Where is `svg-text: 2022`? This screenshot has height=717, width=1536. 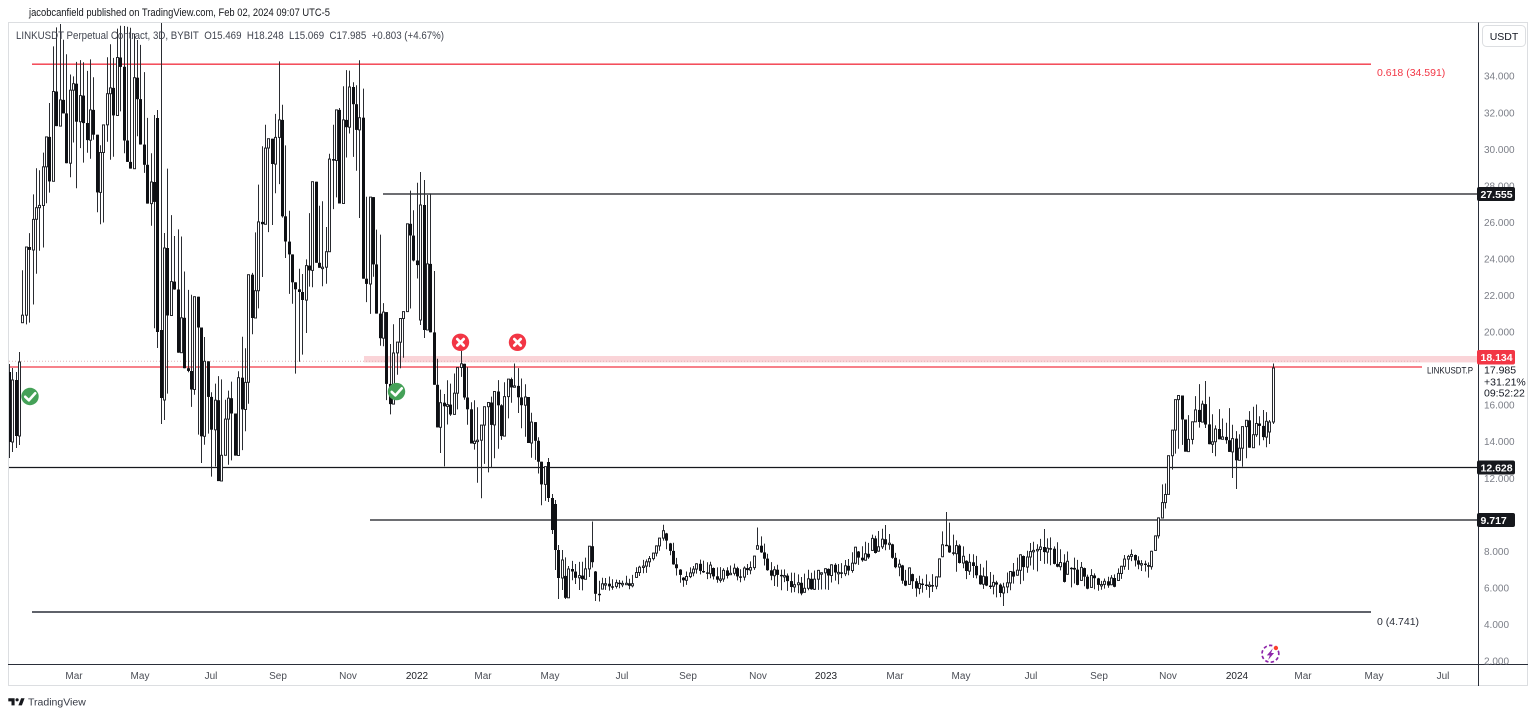 svg-text: 2022 is located at coordinates (417, 676).